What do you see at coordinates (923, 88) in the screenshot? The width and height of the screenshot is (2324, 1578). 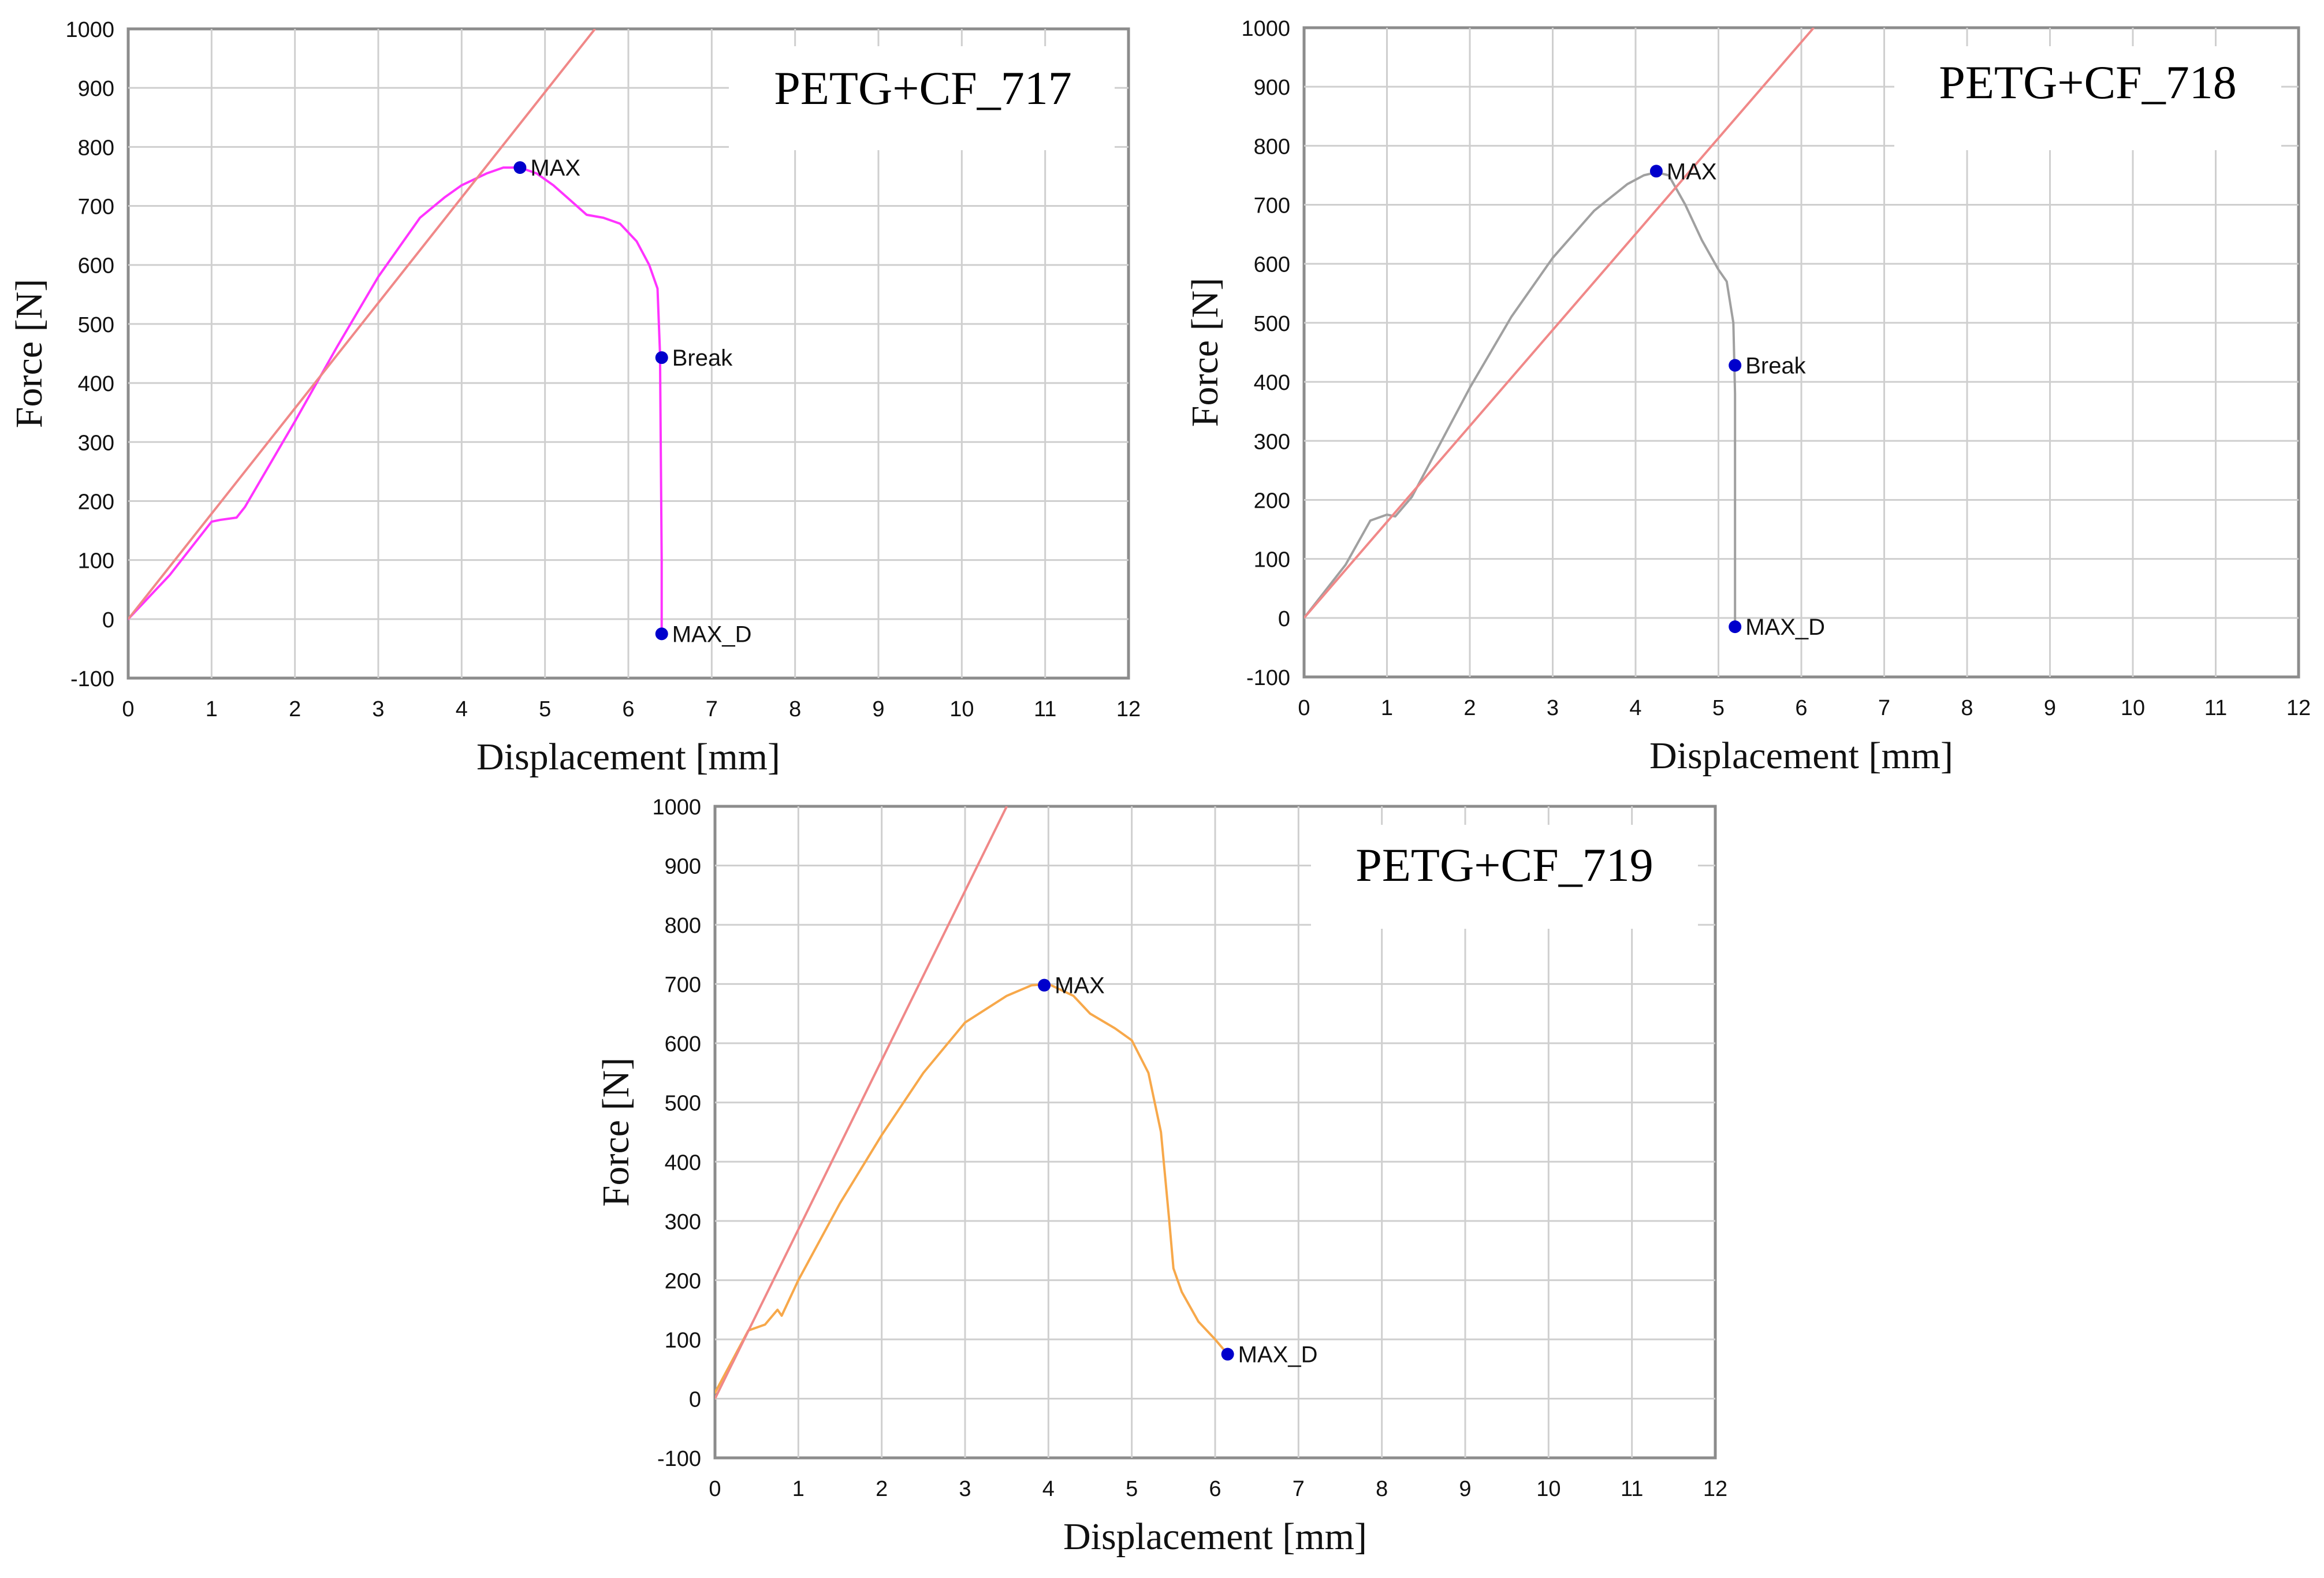 I see `chart-title: PETG+CF_717` at bounding box center [923, 88].